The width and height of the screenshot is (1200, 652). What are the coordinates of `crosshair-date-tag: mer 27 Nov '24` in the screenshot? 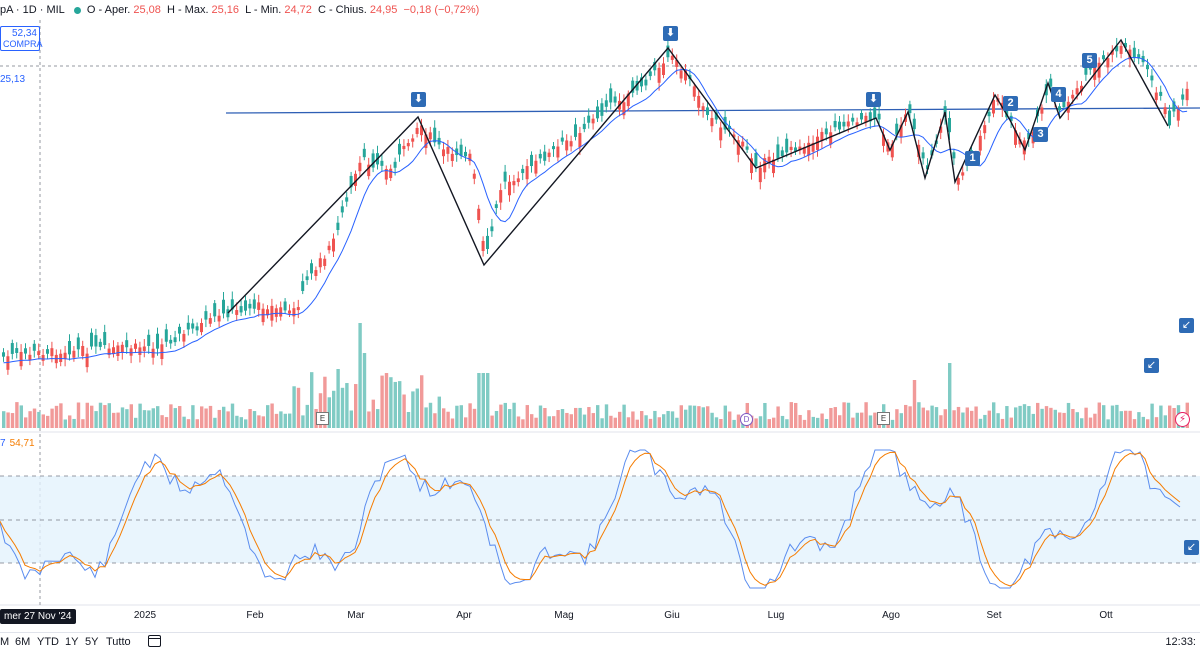 It's located at (38, 616).